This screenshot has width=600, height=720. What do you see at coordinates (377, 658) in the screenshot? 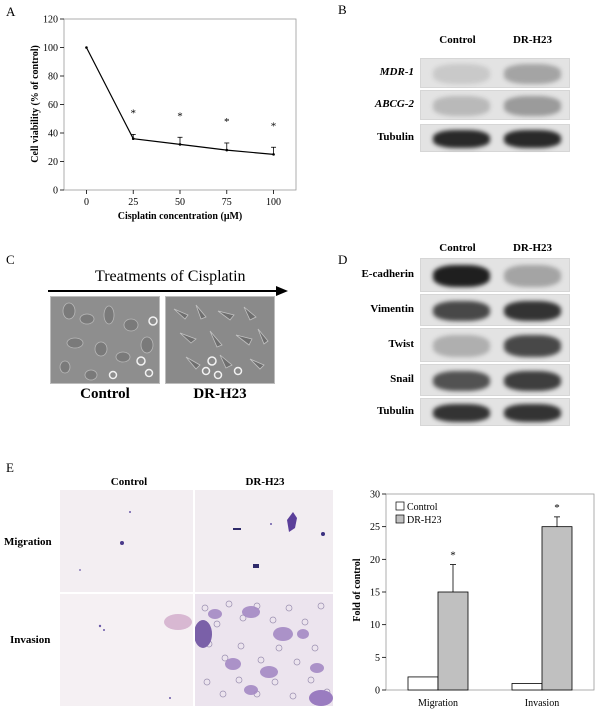
I see `panel-e-y-tick-label: 5` at bounding box center [377, 658].